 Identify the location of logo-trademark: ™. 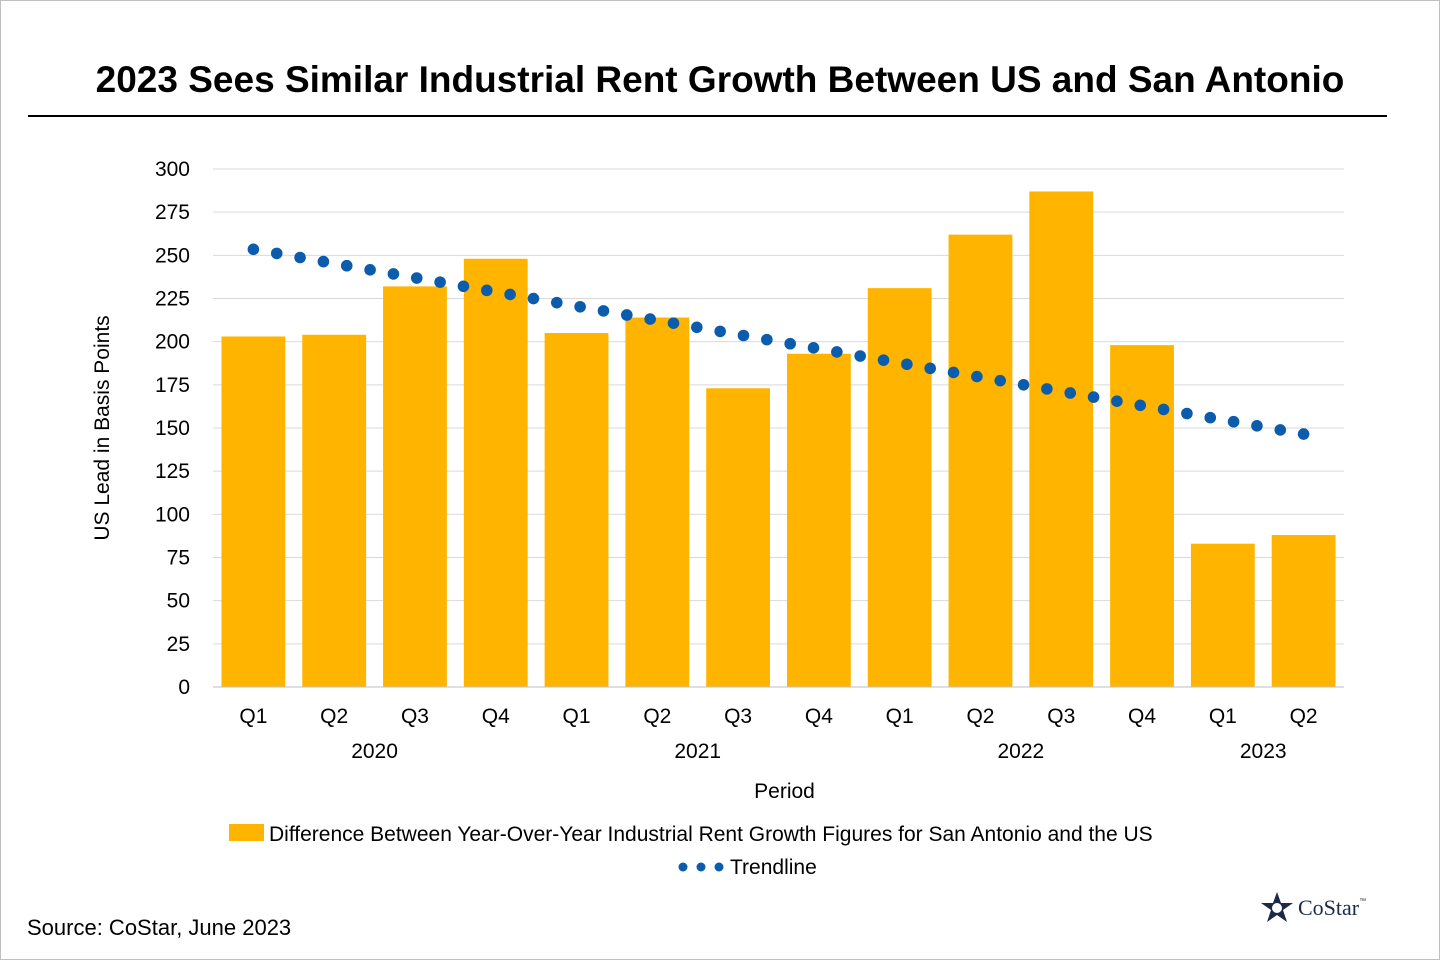
(1363, 901).